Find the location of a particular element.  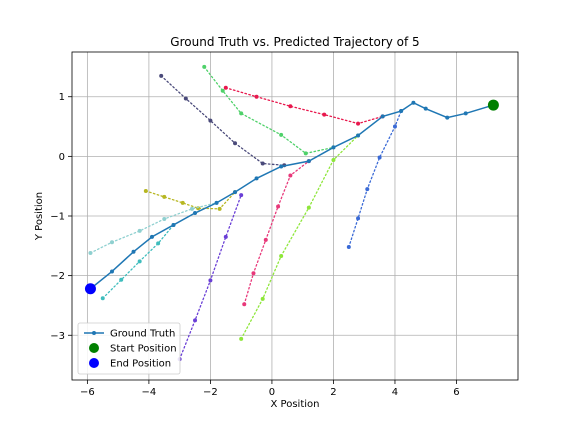

legend: Ground Truth Start Position End Position is located at coordinates (129, 348).